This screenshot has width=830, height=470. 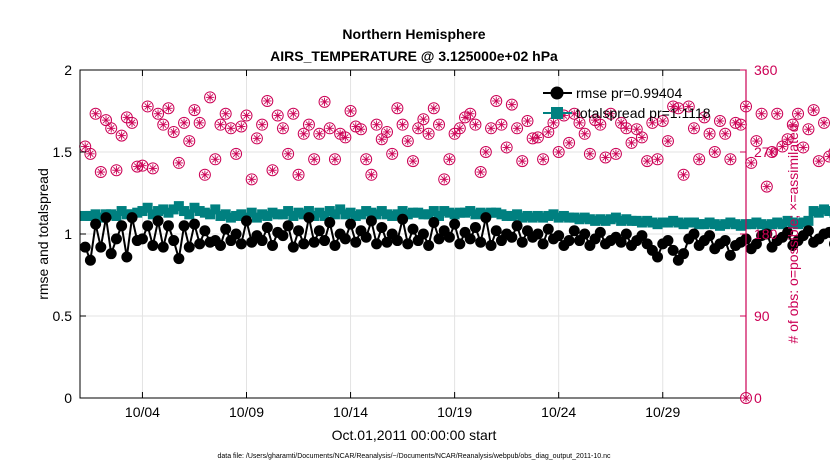 I want to click on x-tick-label: 10/29, so click(x=662, y=412).